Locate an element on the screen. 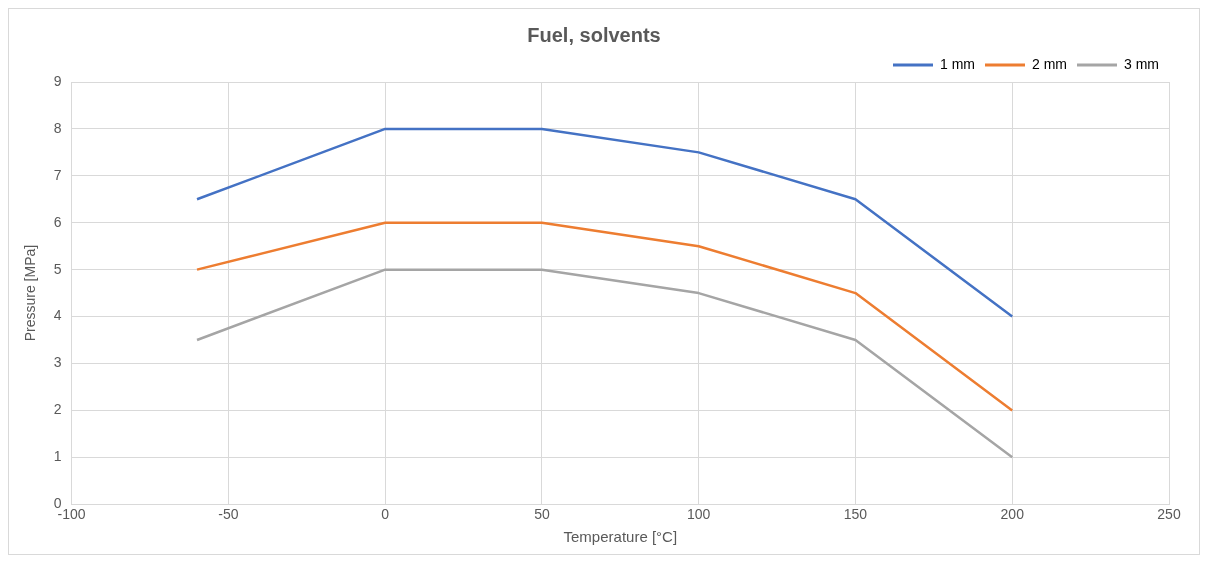 The height and width of the screenshot is (565, 1207). x-tick-label: 200 is located at coordinates (1012, 514).